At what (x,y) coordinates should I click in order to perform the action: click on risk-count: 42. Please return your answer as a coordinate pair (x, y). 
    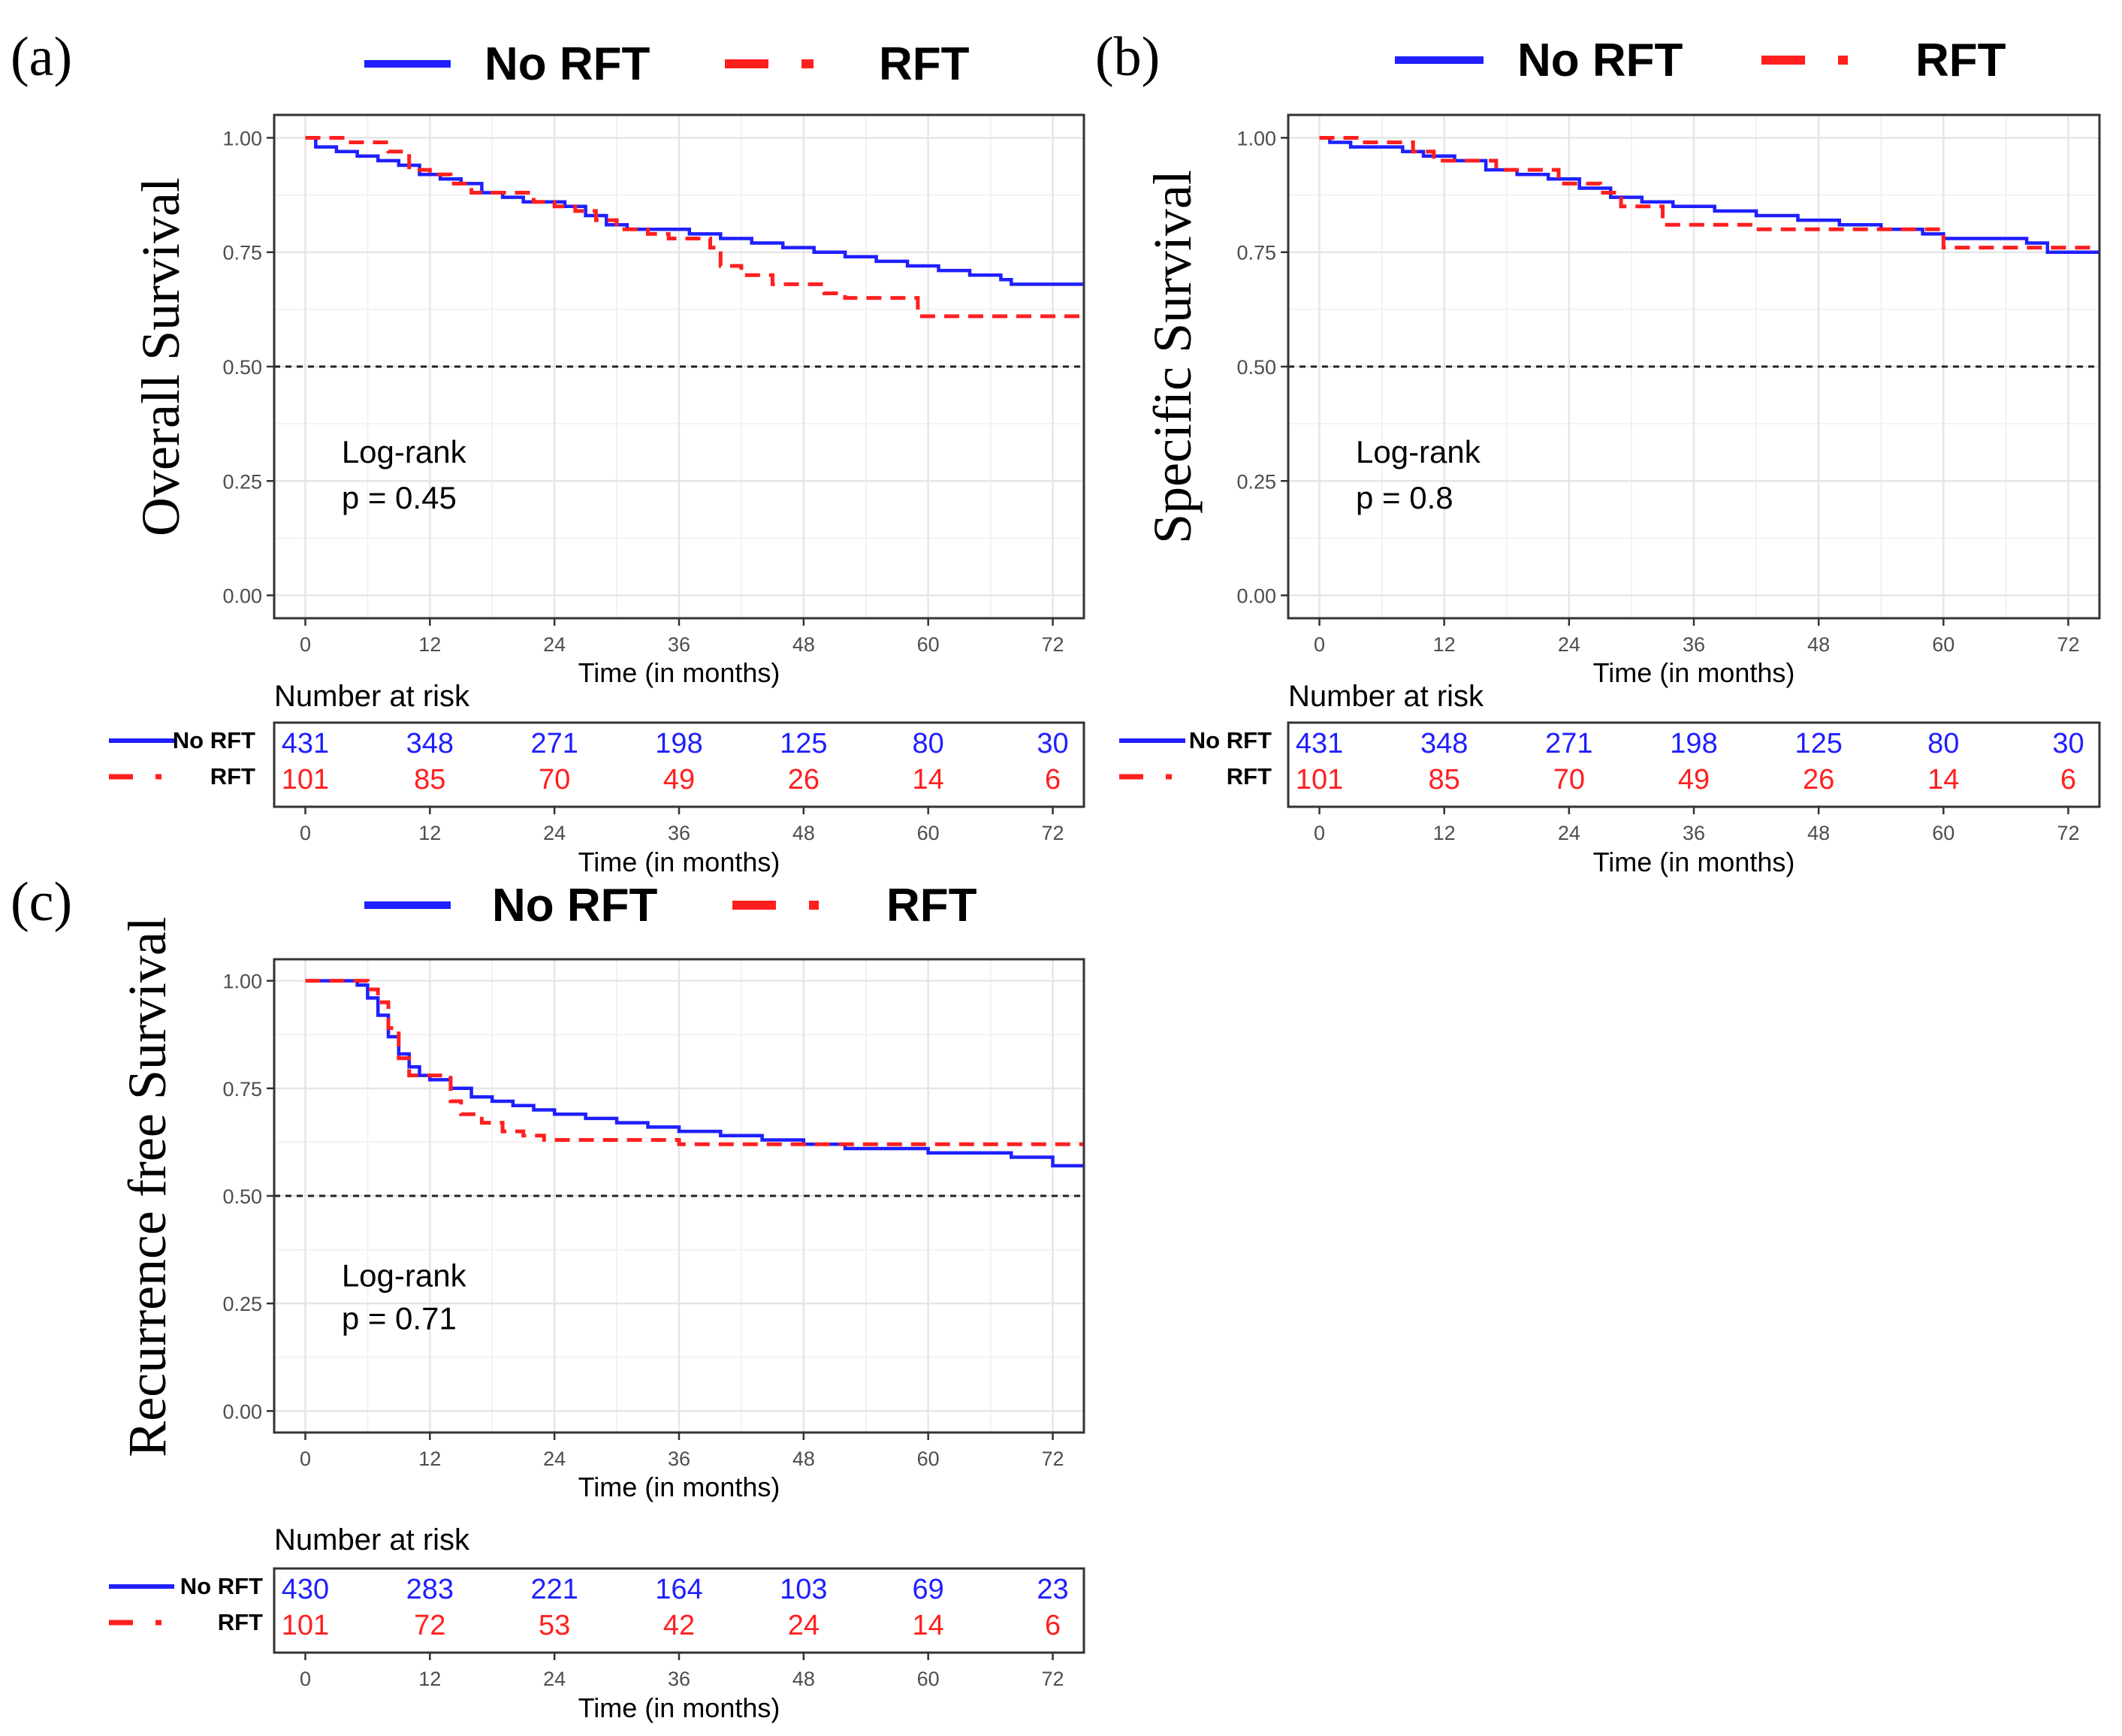
    Looking at the image, I should click on (679, 1625).